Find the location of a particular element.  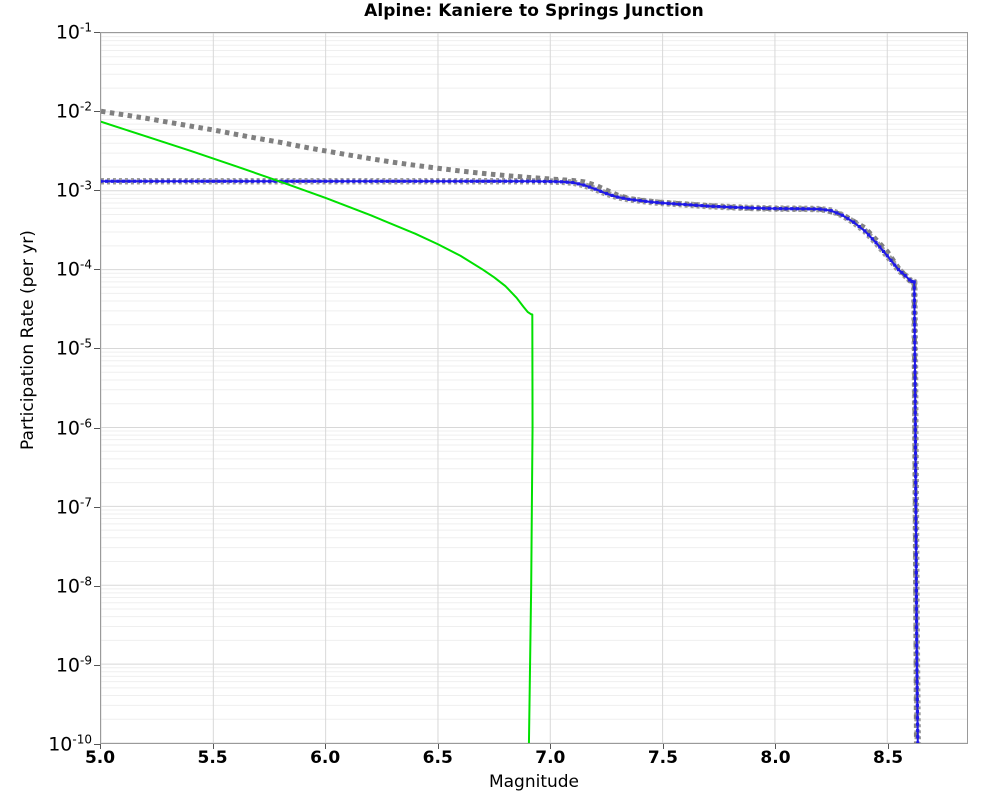

y-axis-label: Participation Rate (per yr) is located at coordinates (28, 340).